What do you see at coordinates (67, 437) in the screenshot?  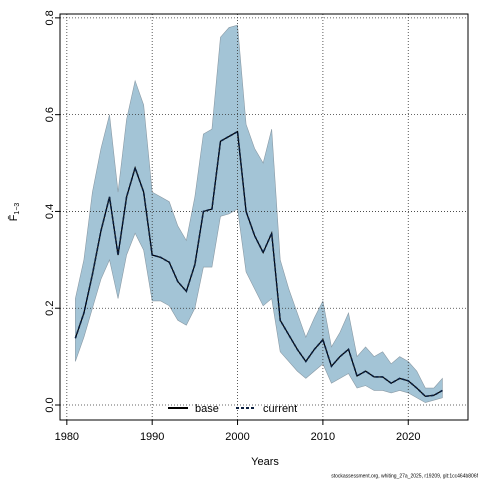 I see `x-tick-label: 1980` at bounding box center [67, 437].